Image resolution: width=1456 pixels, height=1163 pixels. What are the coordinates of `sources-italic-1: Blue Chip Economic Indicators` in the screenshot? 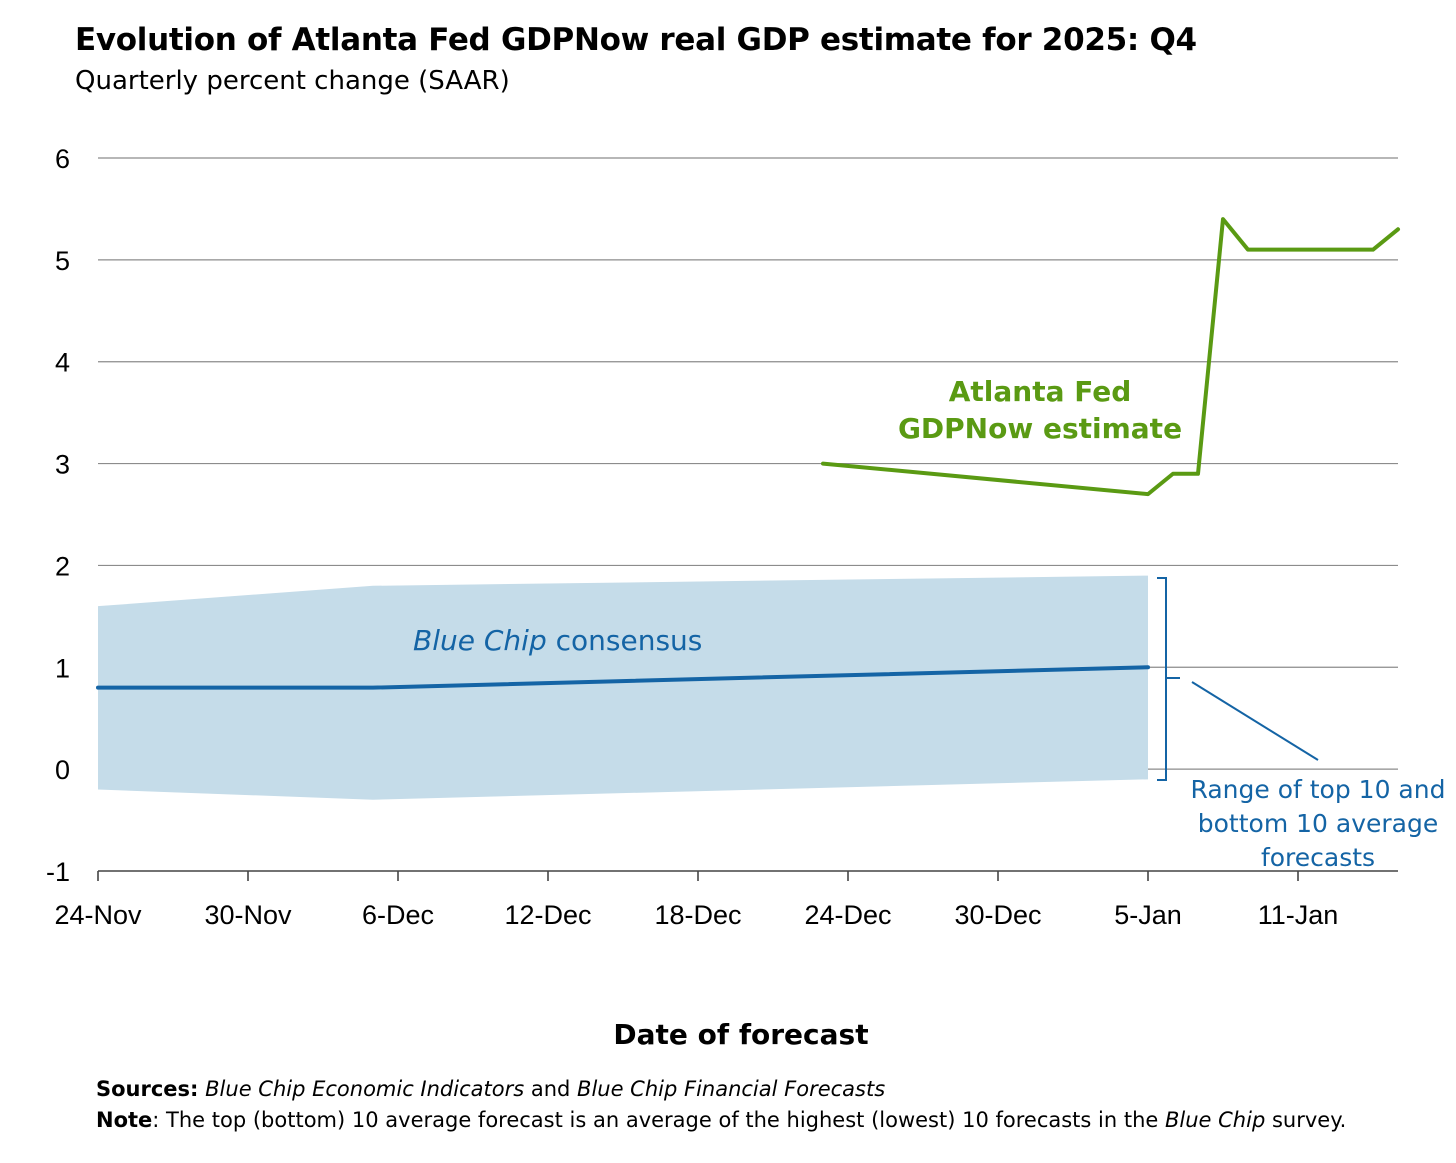 It's located at (365, 1089).